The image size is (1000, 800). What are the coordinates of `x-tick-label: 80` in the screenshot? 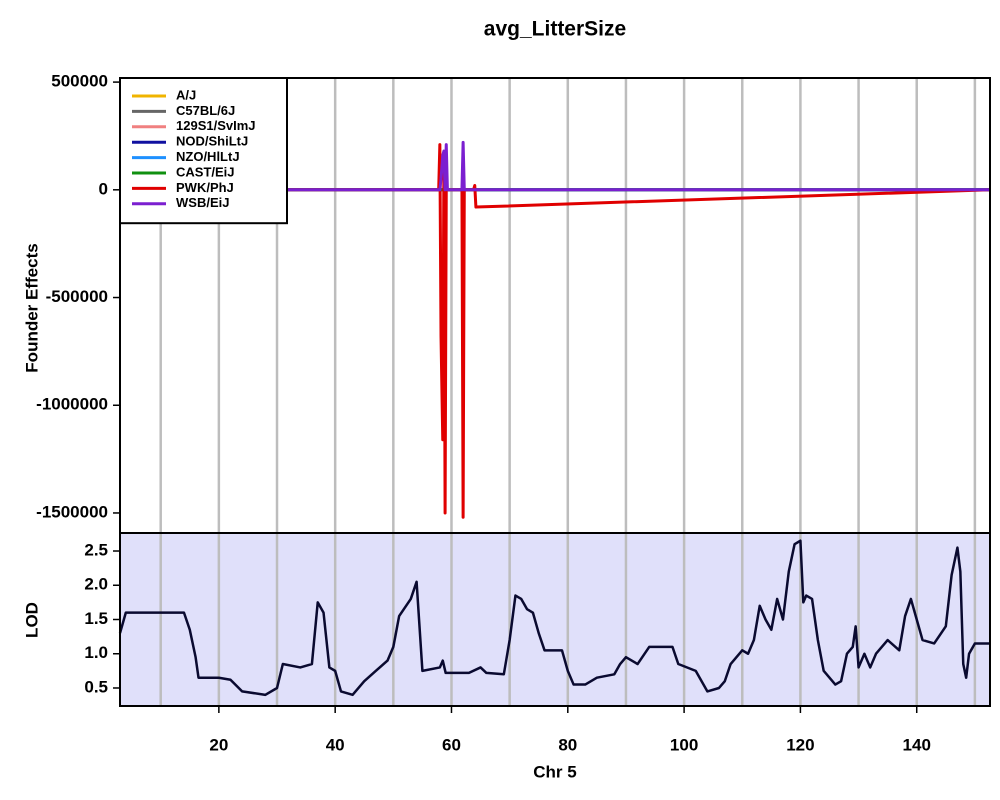 It's located at (567, 744).